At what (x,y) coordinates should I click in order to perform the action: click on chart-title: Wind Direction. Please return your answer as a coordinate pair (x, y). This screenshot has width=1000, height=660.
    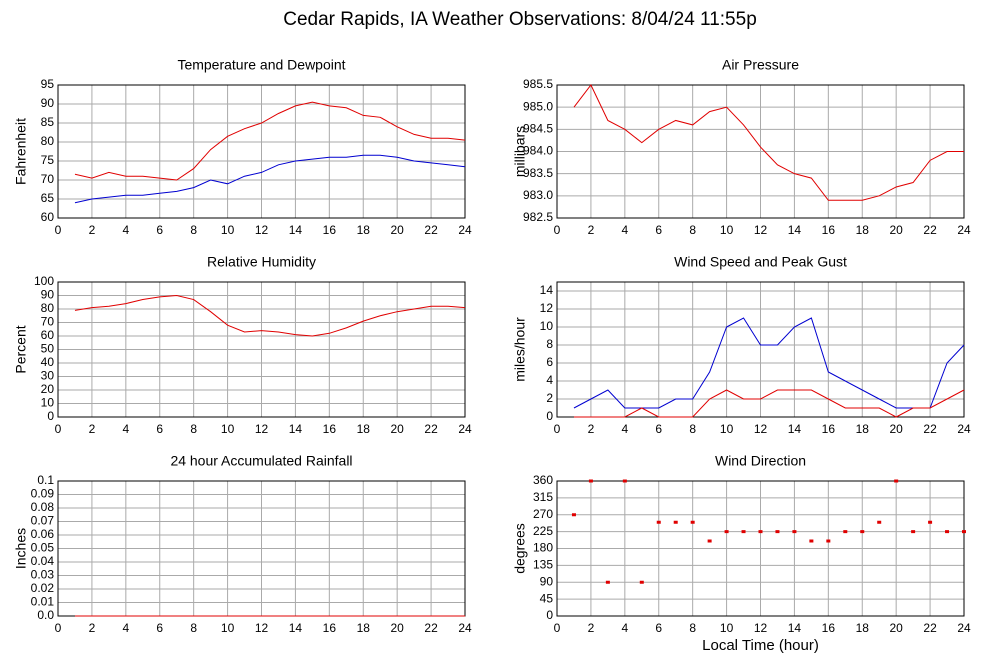
    Looking at the image, I should click on (760, 461).